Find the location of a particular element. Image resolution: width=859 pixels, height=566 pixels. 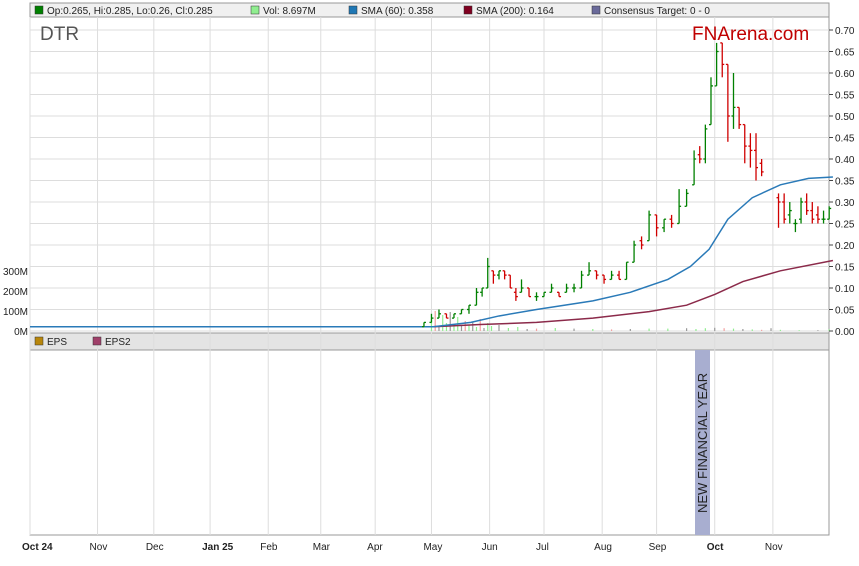

volume-tick-label: 0M is located at coordinates (21, 332).